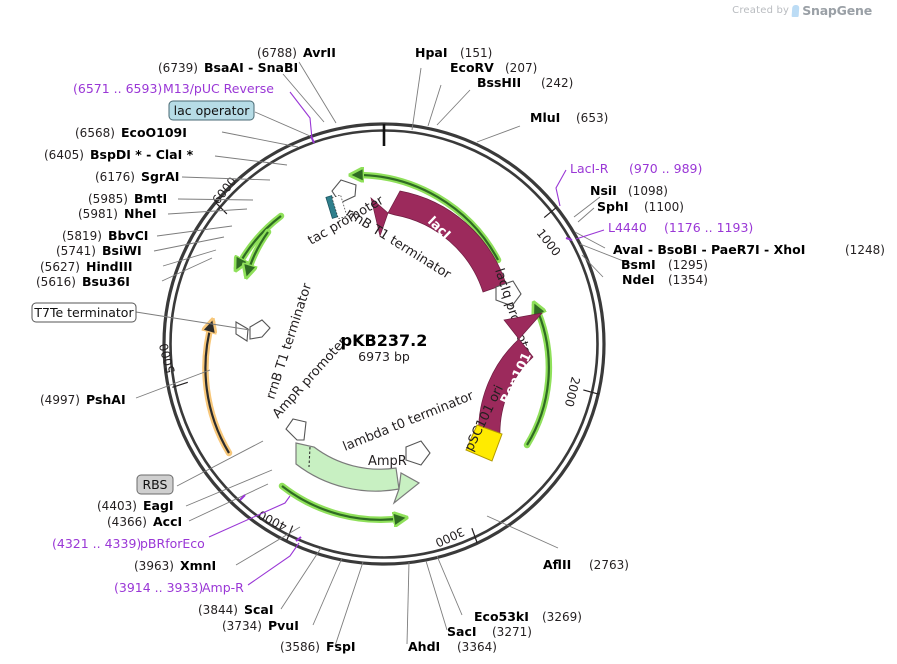 This screenshot has width=897, height=664. I want to click on enzyme-label-HpaI: HpaI (151), so click(453, 52).